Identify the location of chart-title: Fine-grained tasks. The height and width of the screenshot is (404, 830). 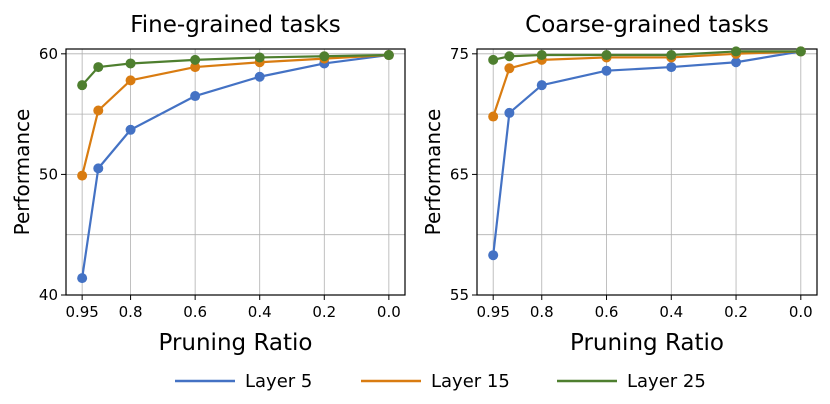
(235, 25).